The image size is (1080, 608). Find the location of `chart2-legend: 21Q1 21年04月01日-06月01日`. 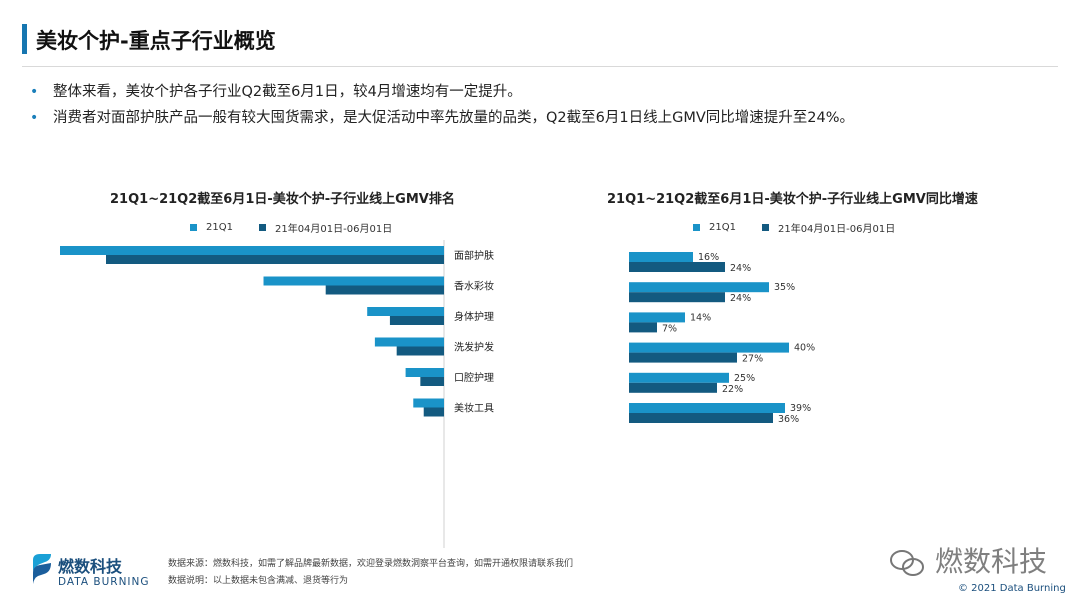

chart2-legend: 21Q1 21年04月01日-06月01日 is located at coordinates (807, 227).